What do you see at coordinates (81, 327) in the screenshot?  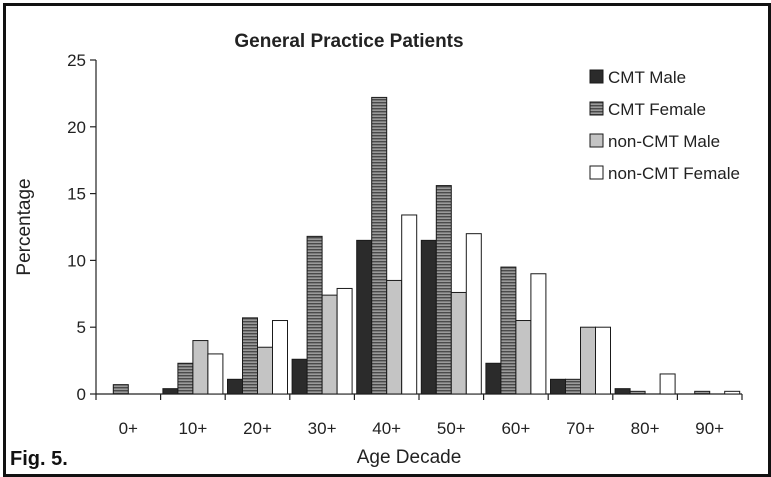 I see `y-tick-label: 5` at bounding box center [81, 327].